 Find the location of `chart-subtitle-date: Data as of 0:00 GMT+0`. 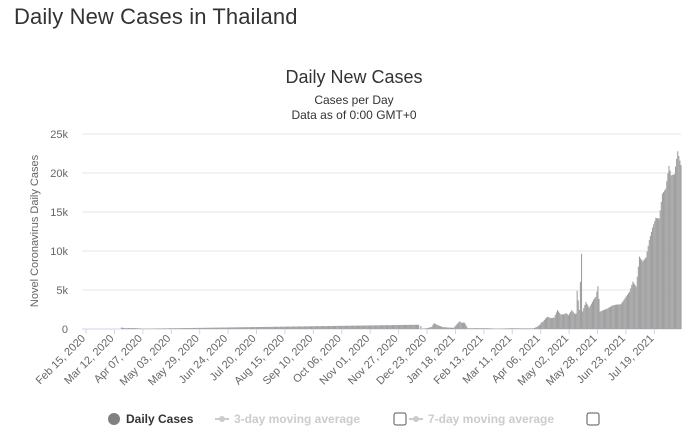

chart-subtitle-date: Data as of 0:00 GMT+0 is located at coordinates (353, 115).